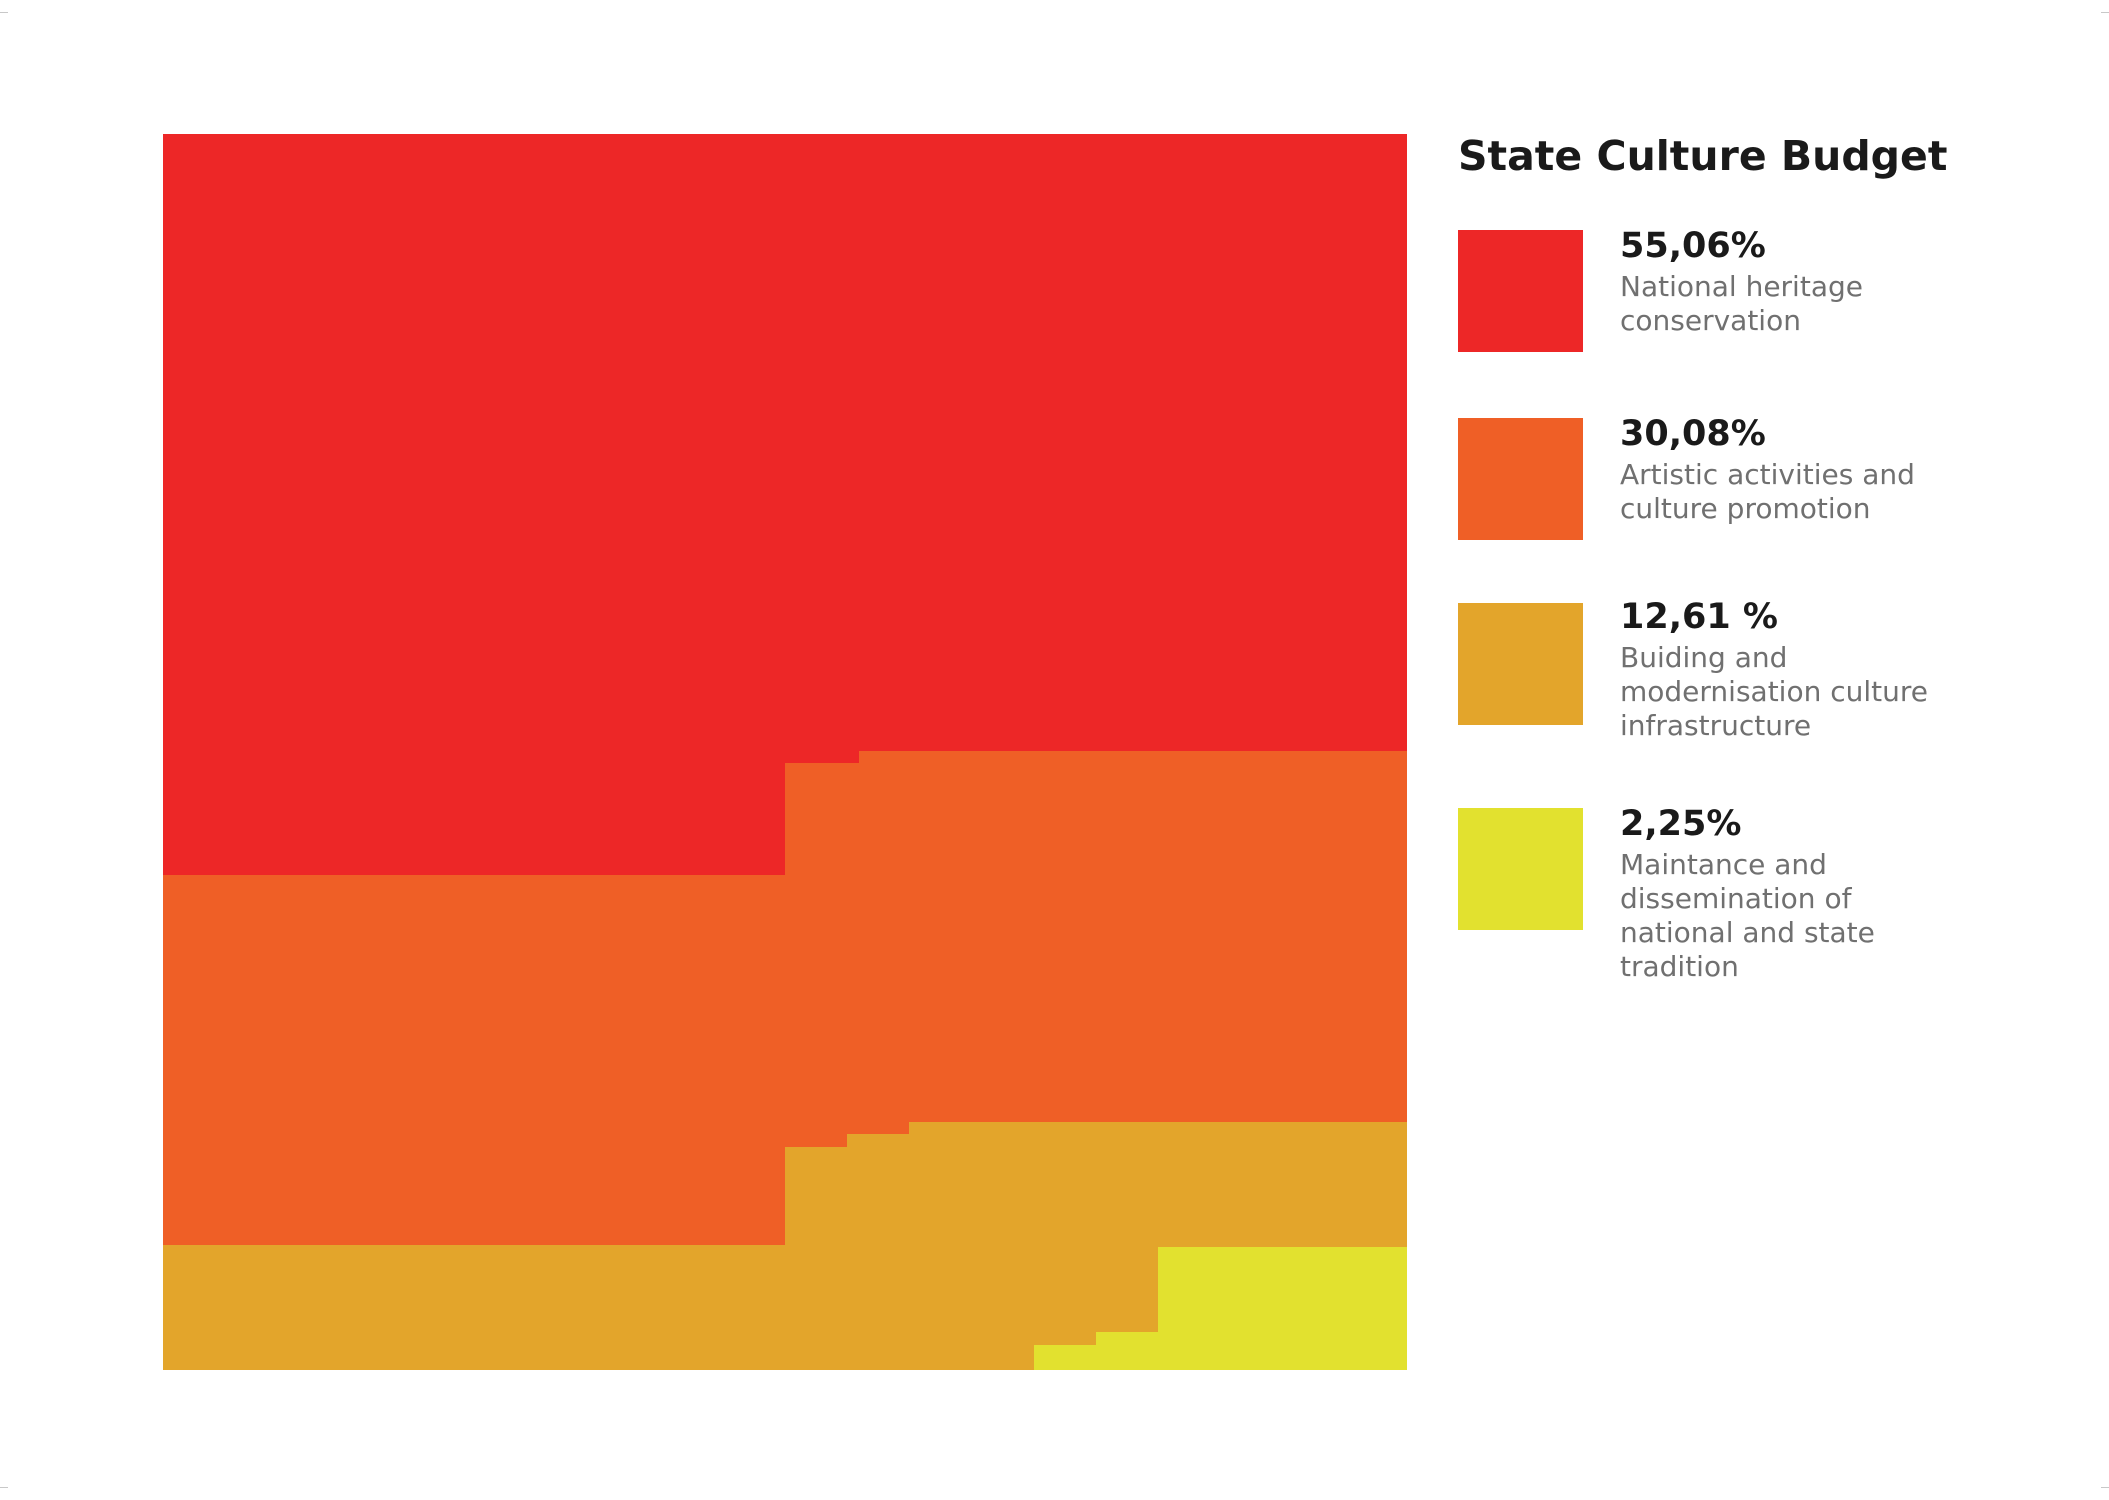 This screenshot has height=1500, width=2109. Describe the element at coordinates (4, 1480) in the screenshot. I see `crop-mark-bottom-left` at that location.